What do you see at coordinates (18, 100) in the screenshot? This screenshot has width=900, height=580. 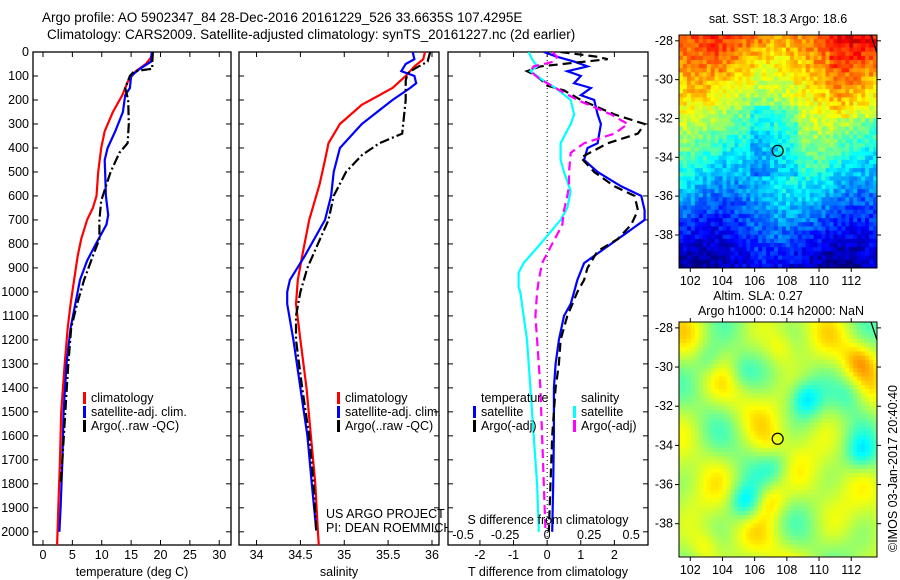 I see `y-tick-label: 200` at bounding box center [18, 100].